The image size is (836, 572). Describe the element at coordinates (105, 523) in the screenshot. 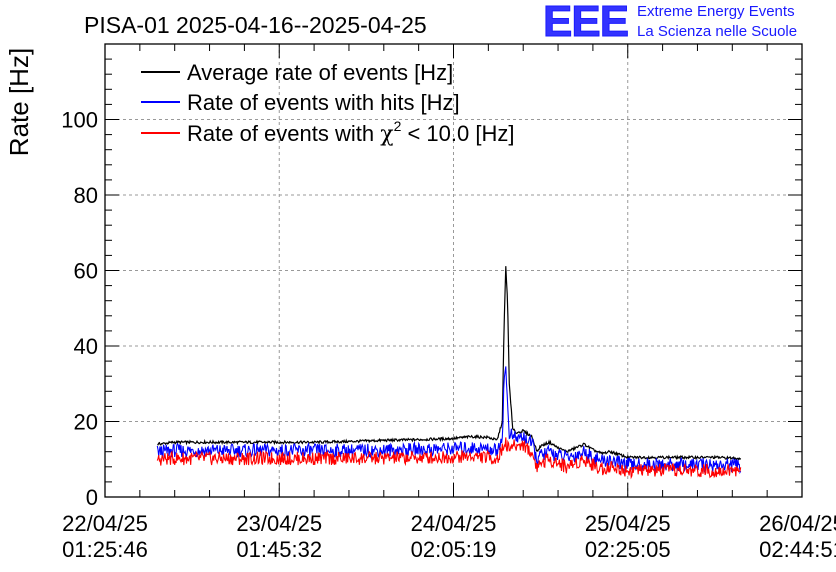

I see `x-tick-label-date: 22/04/25` at that location.